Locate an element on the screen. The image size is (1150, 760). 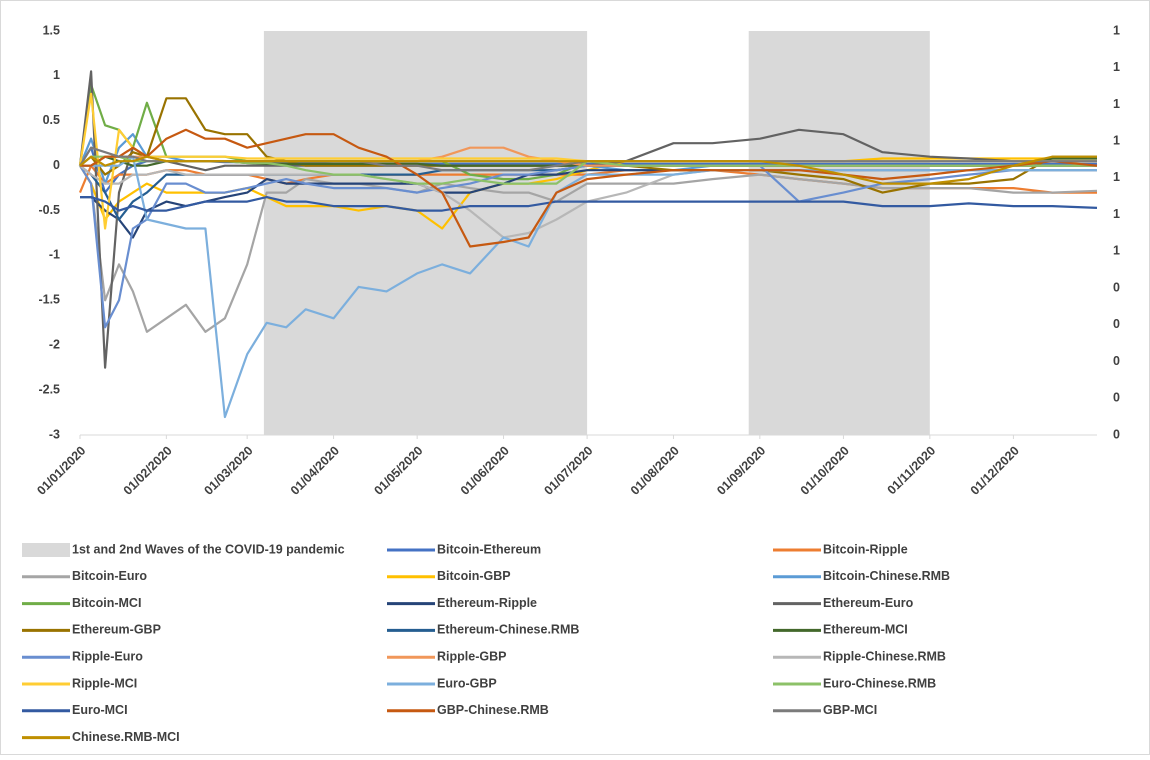
legend-label: Chinese.RMB-MCI is located at coordinates (126, 737).